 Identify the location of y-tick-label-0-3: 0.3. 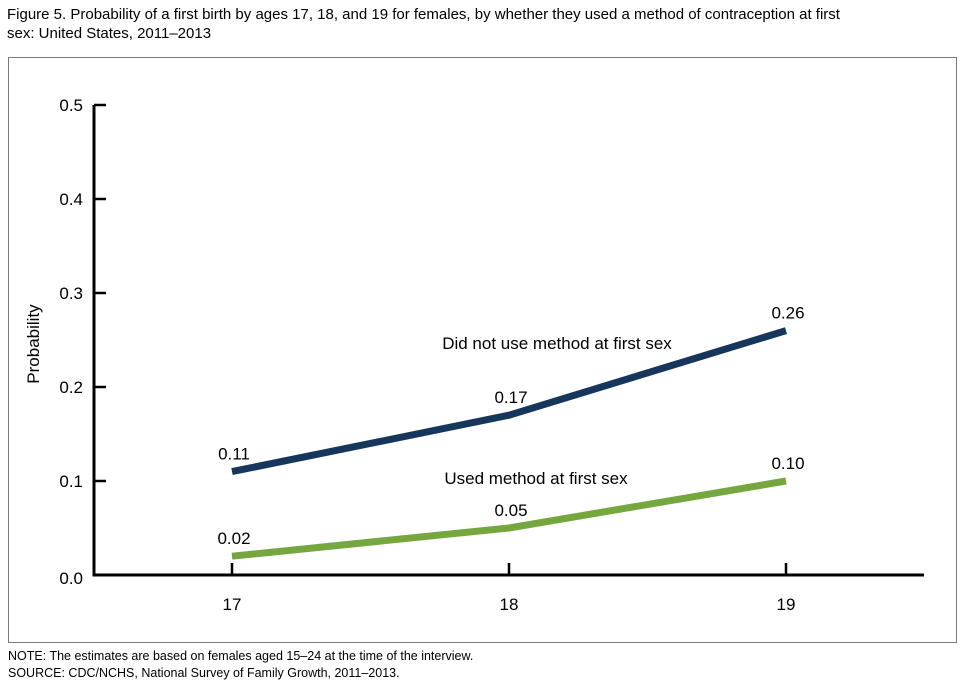
(71, 293).